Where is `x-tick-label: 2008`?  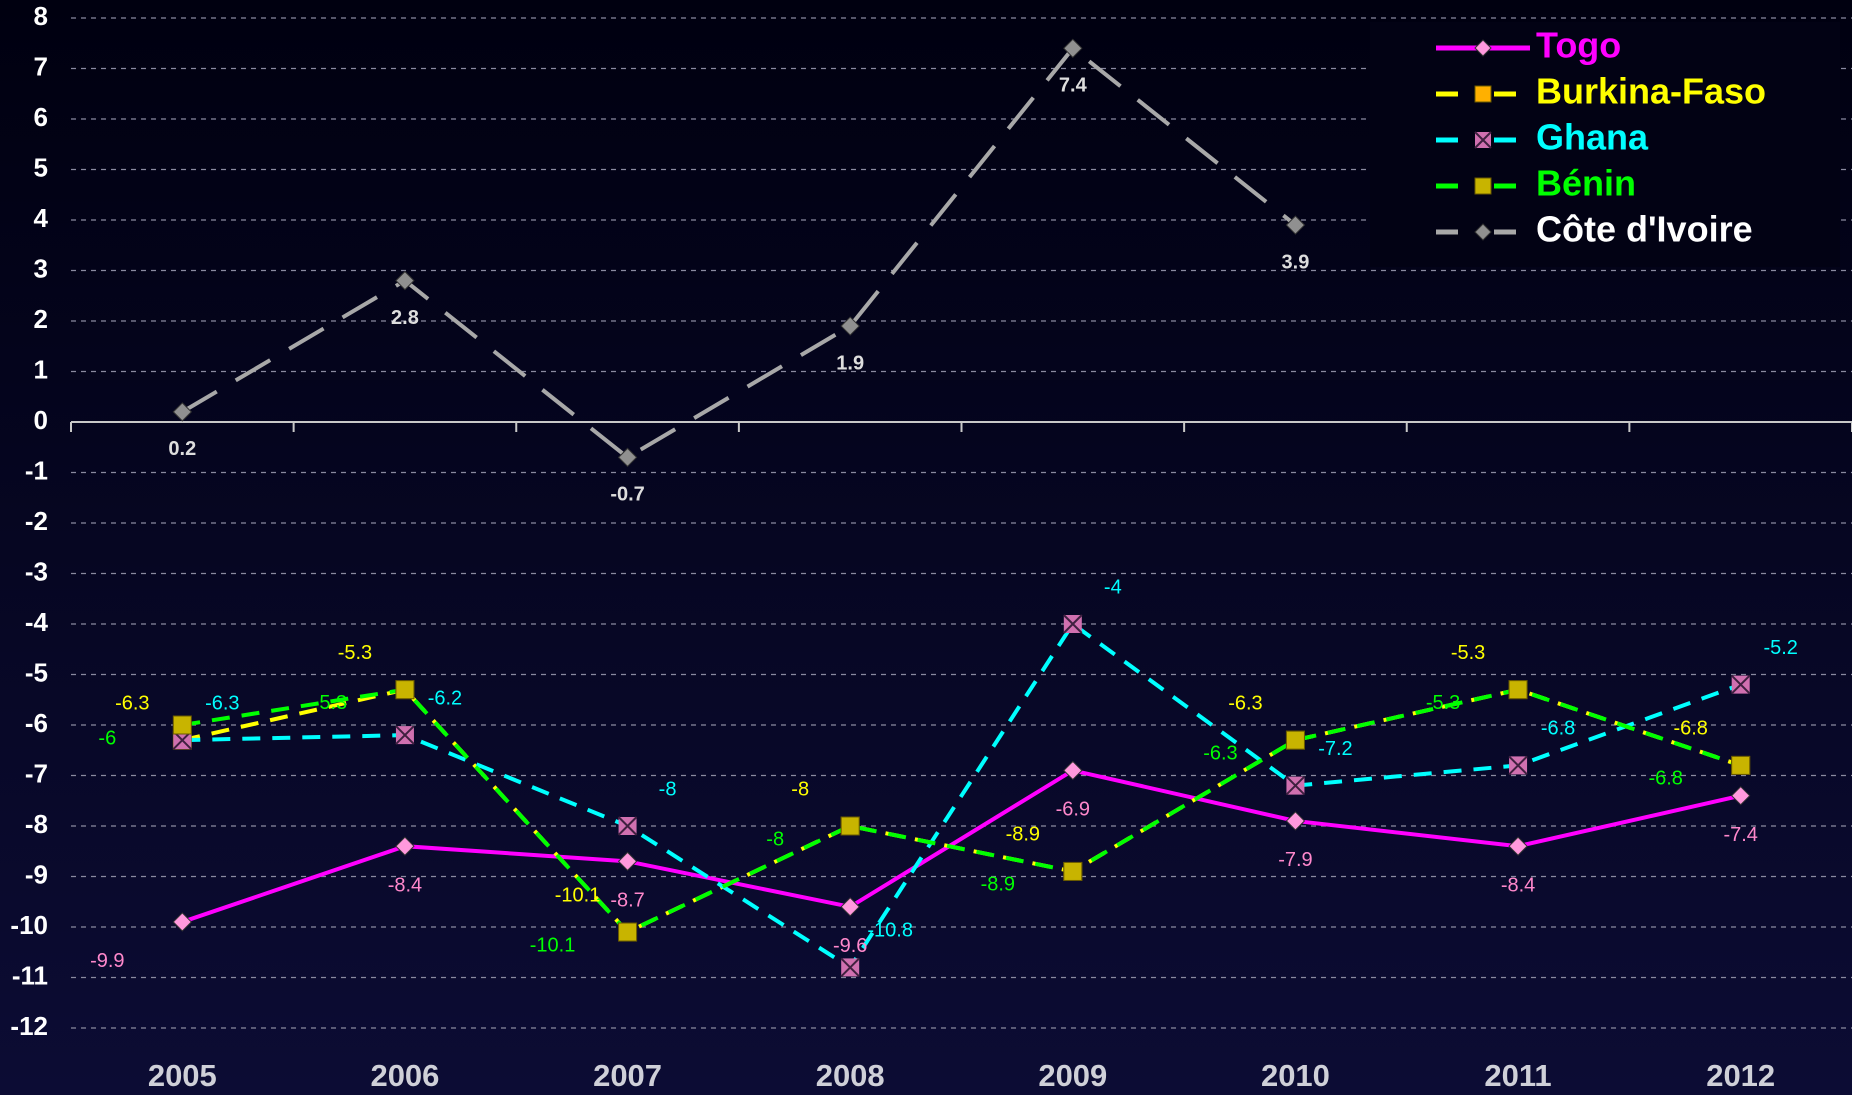
x-tick-label: 2008 is located at coordinates (850, 1075).